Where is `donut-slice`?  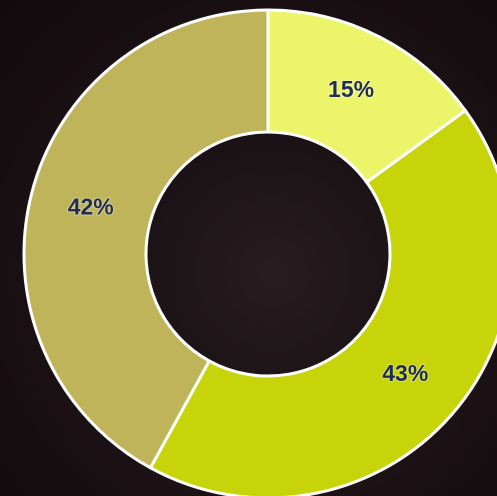
donut-slice is located at coordinates (367, 96).